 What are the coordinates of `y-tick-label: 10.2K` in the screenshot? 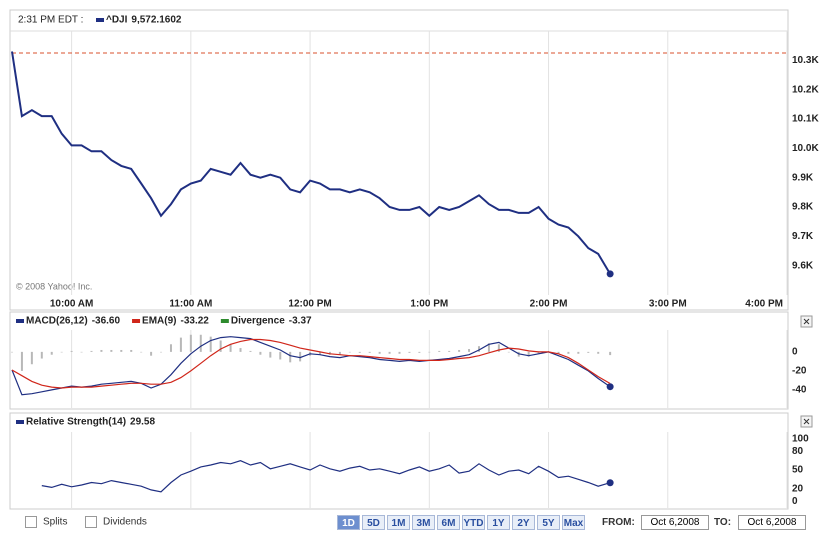 It's located at (805, 89).